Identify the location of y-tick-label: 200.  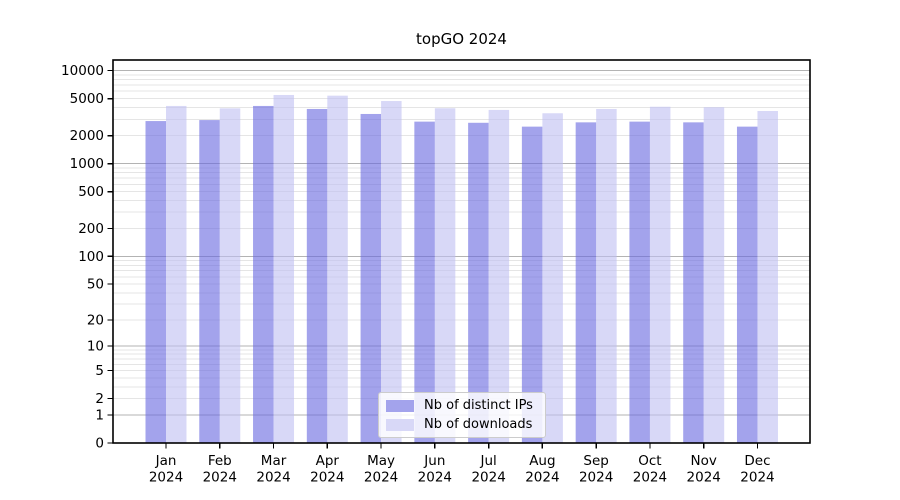
(91, 229).